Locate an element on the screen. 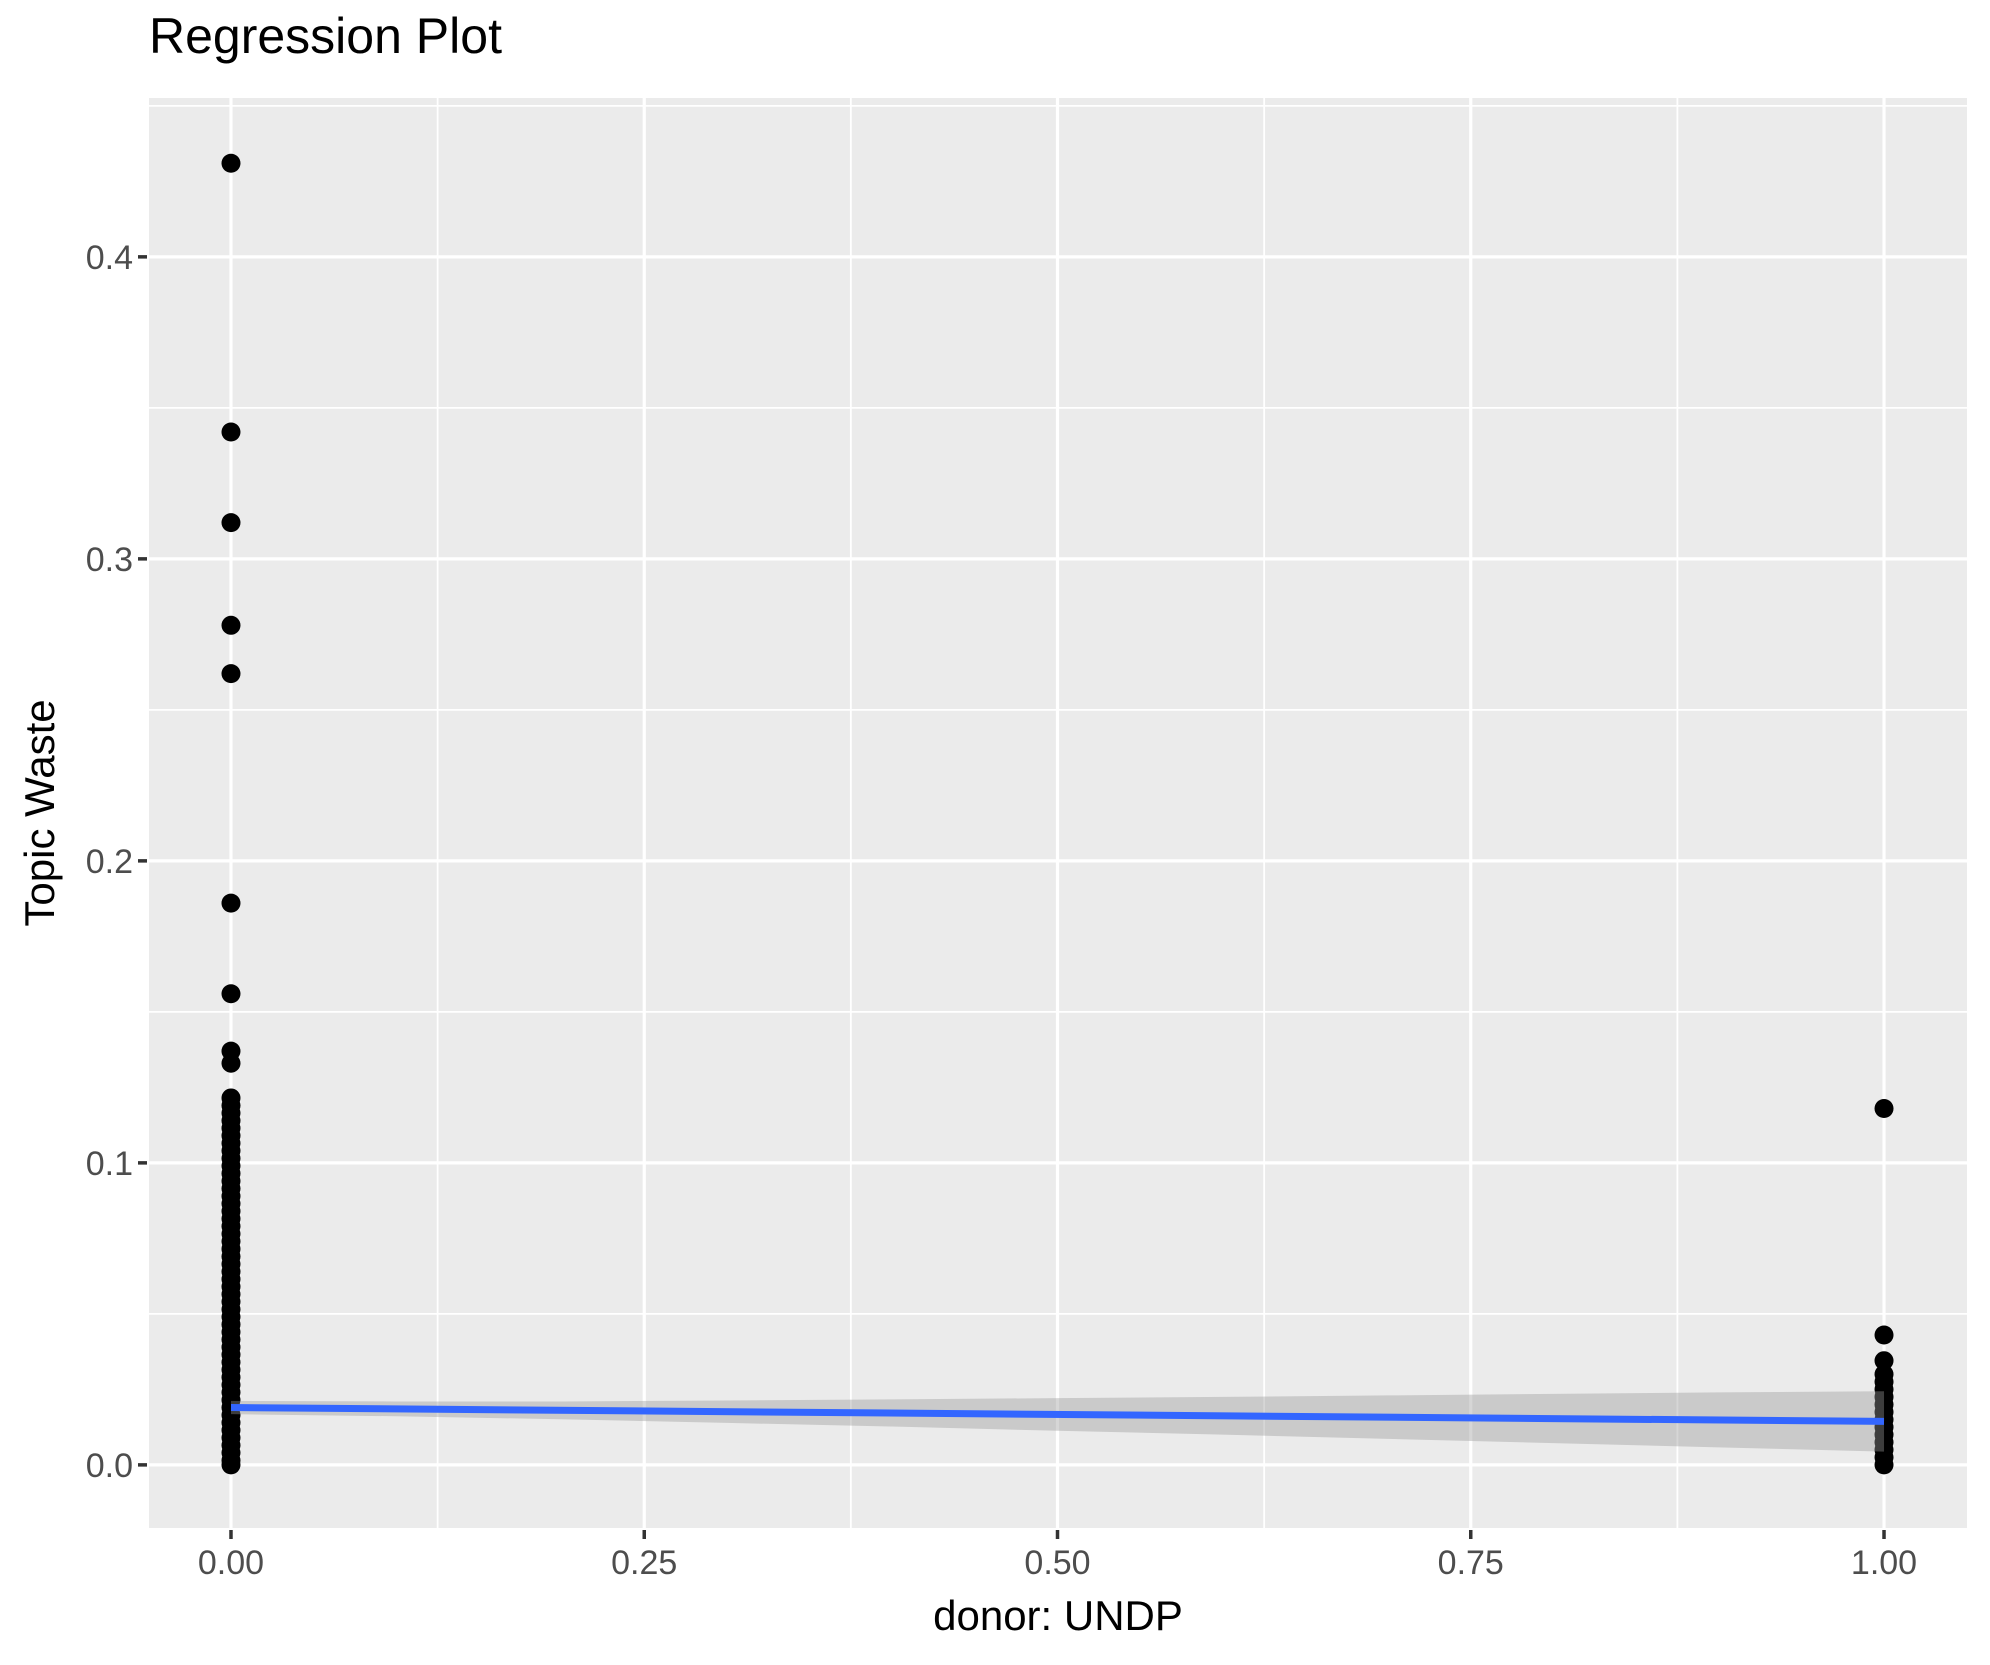 The height and width of the screenshot is (1665, 1990). y-tick-label: 0.4 is located at coordinates (109, 258).